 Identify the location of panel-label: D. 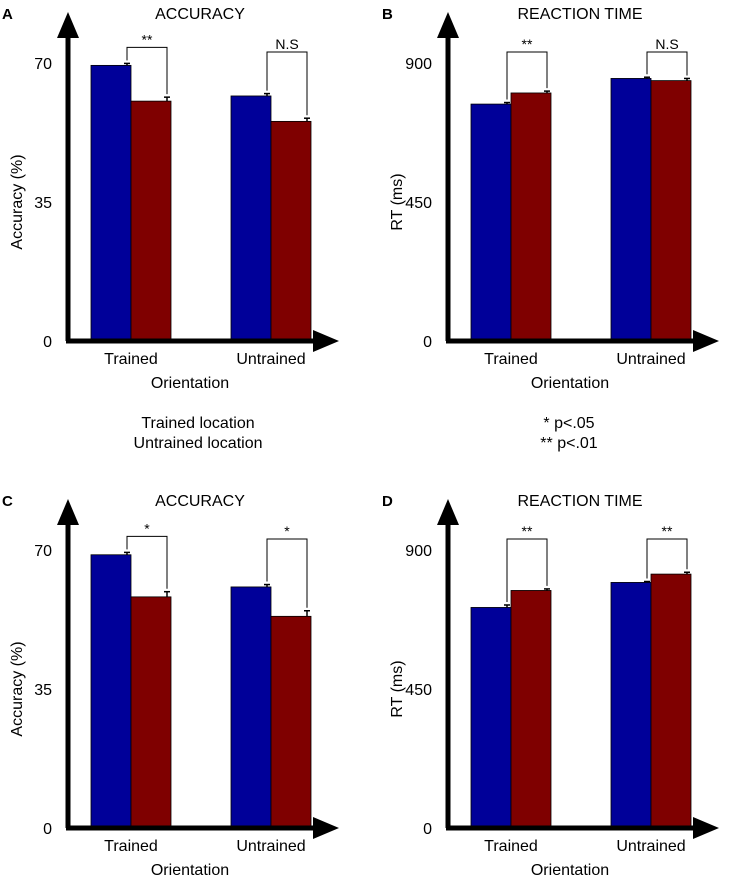
(387, 501).